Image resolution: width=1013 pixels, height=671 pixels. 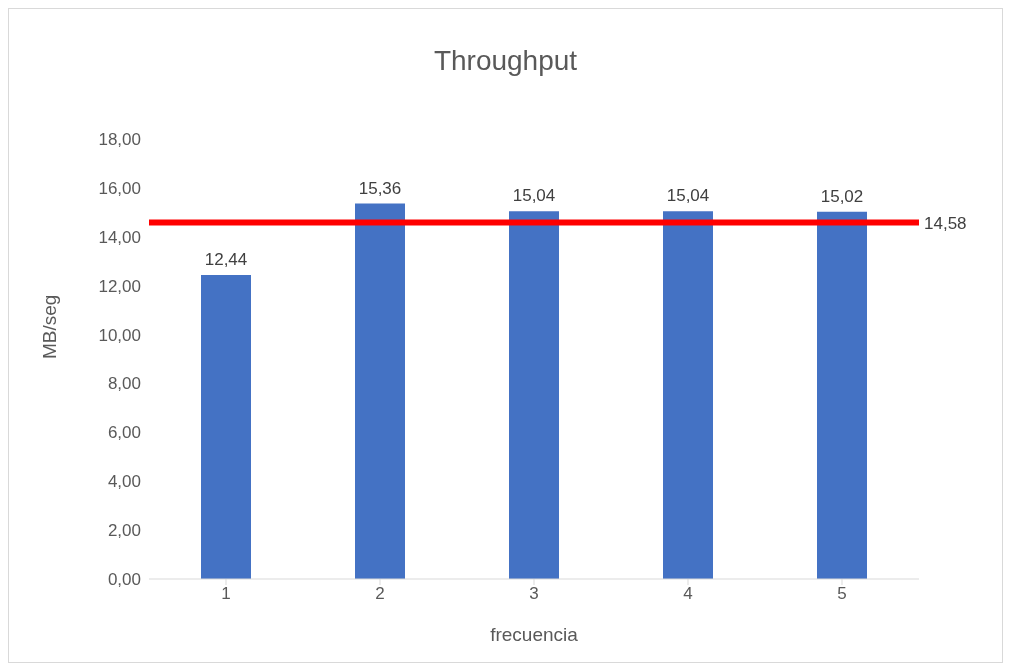 I want to click on x-tick-label: 5, so click(x=842, y=594).